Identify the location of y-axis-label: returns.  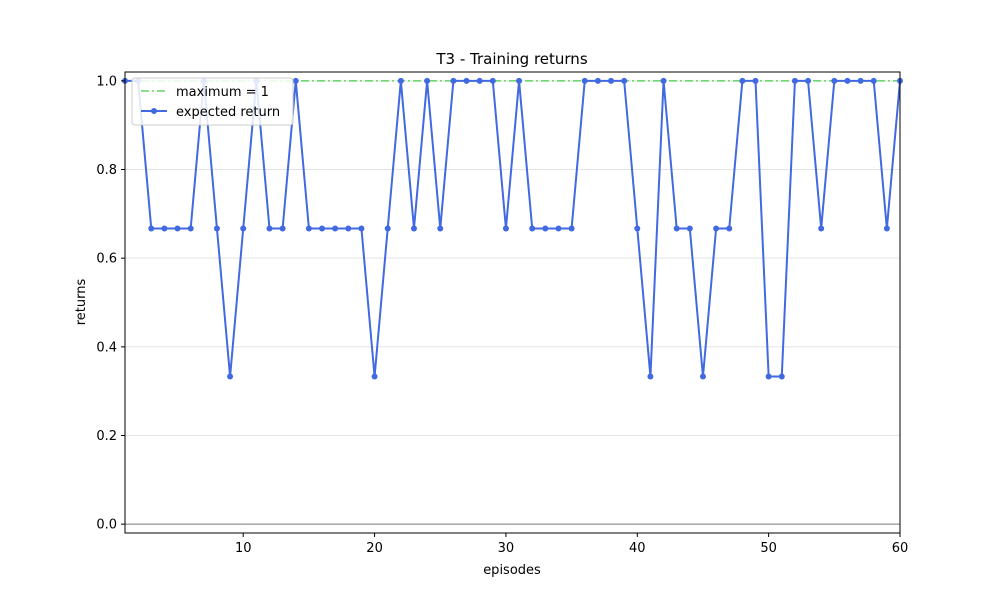
(81, 302).